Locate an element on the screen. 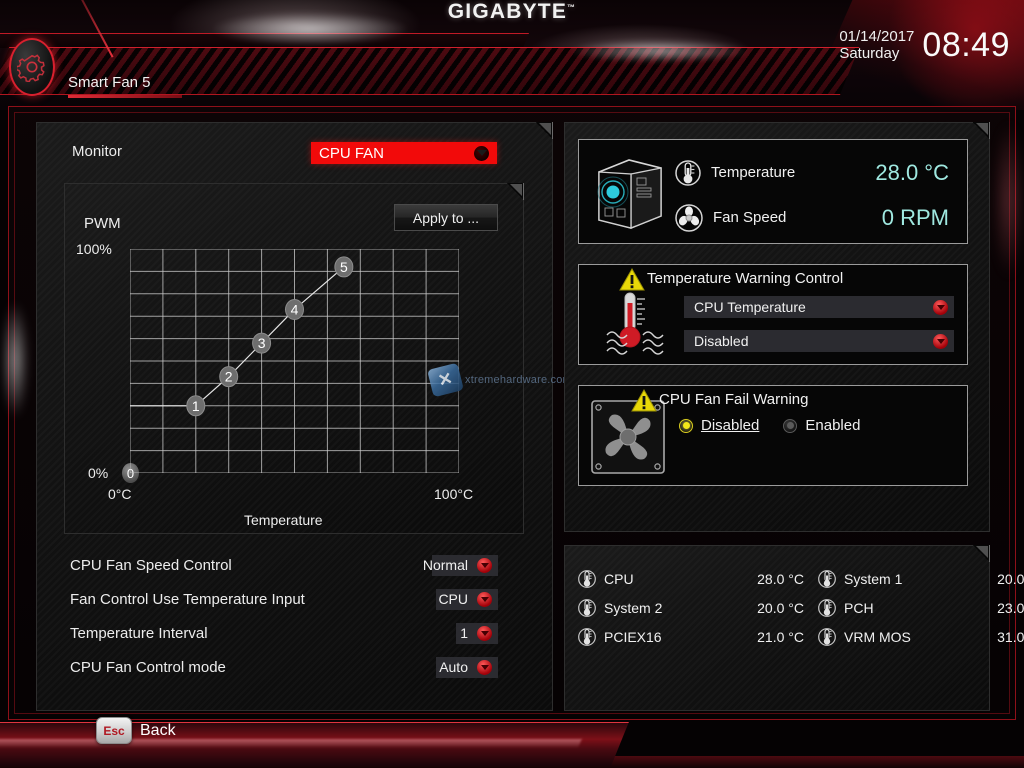 The image size is (1024, 768). radio-label: Enabled is located at coordinates (833, 425).